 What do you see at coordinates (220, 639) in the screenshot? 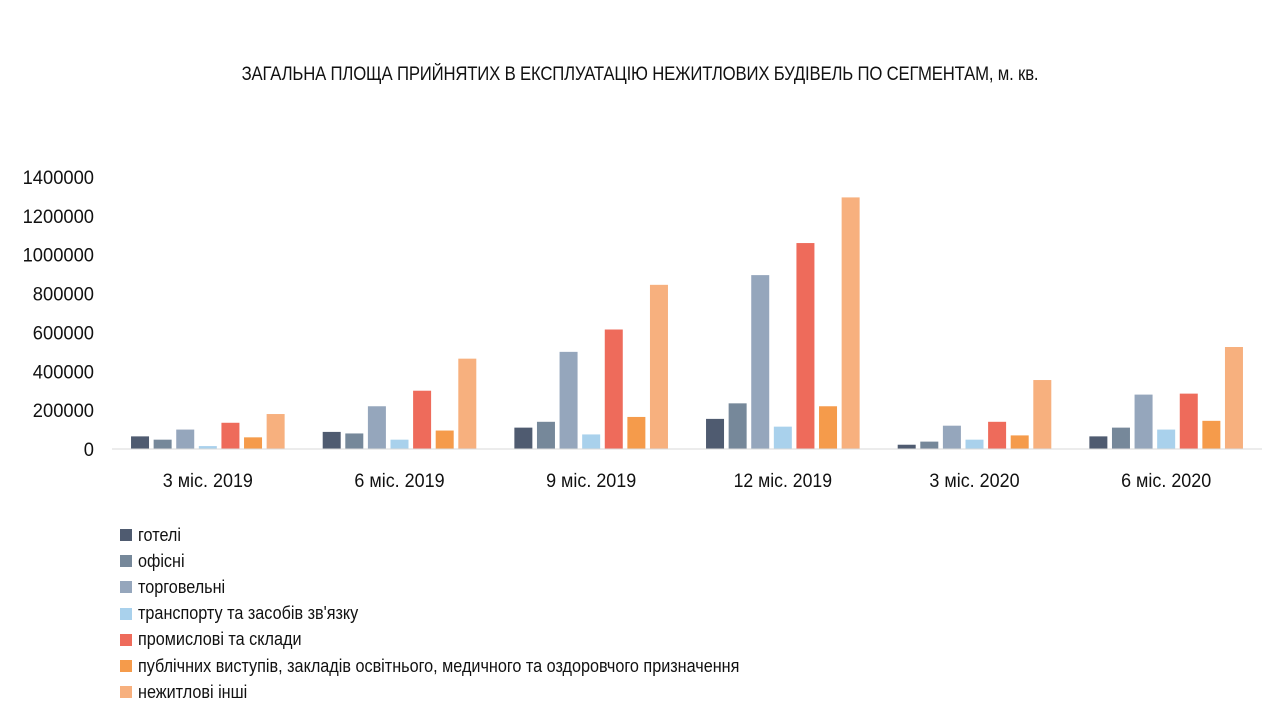
I see `legend-label: промислові та склади` at bounding box center [220, 639].